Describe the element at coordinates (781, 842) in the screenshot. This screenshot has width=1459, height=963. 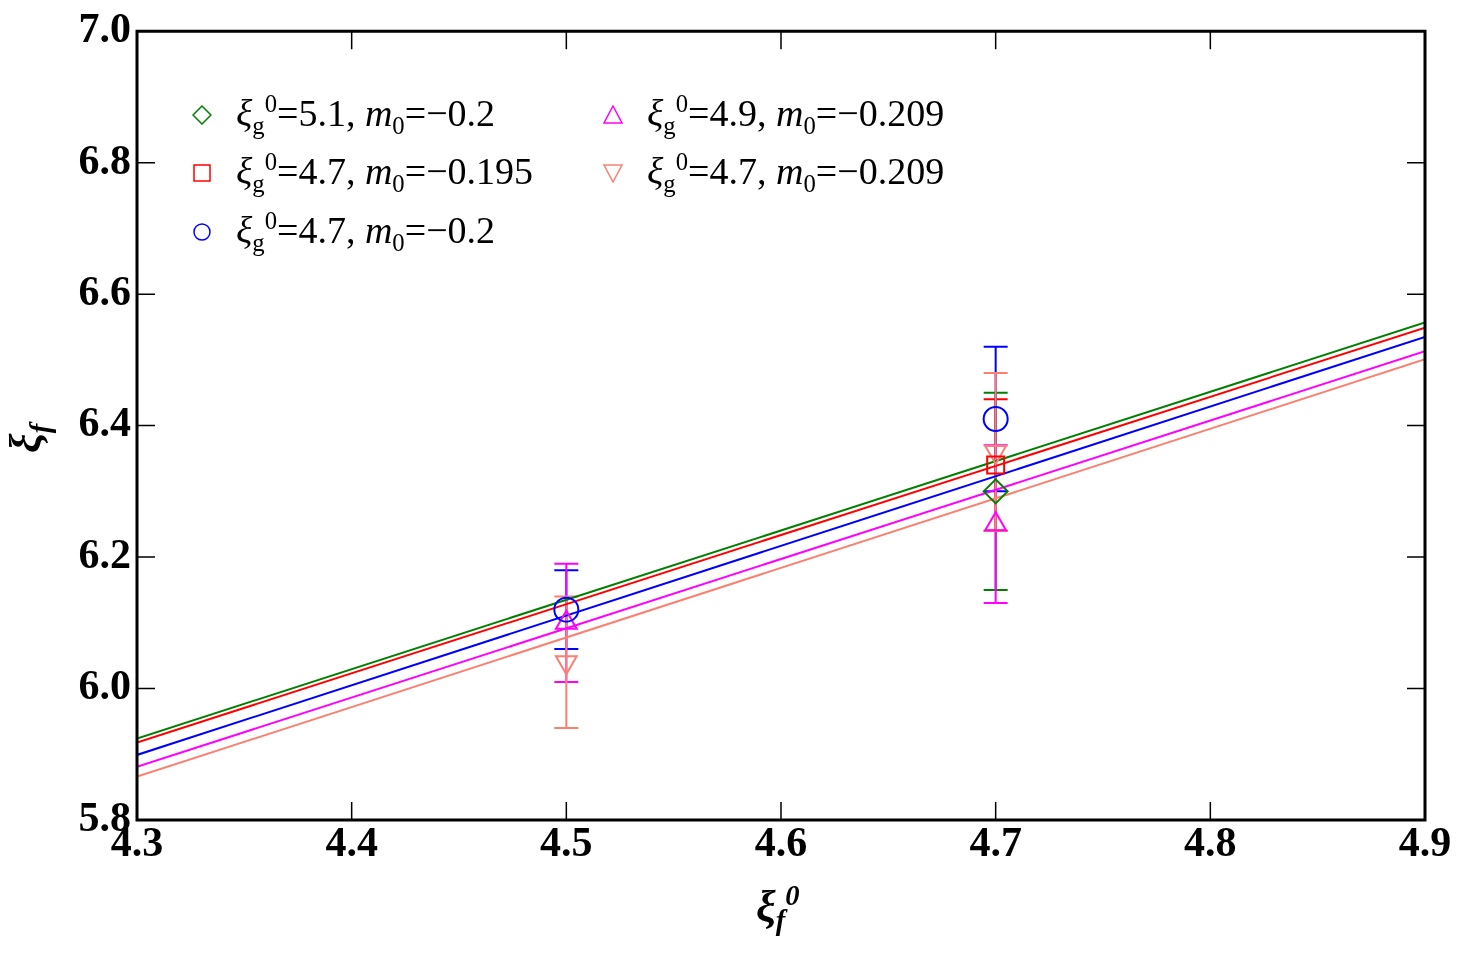
I see `x-tick-label: 4.6` at that location.